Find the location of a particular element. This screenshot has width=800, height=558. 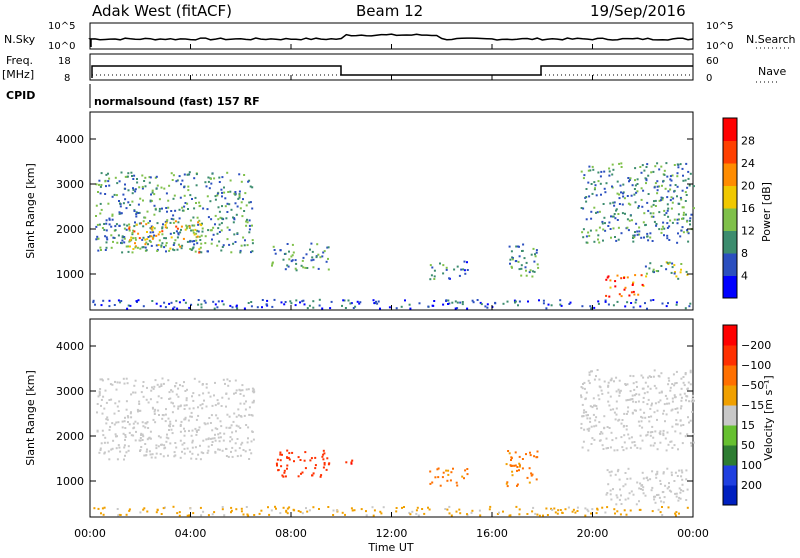

y-tick-label: 1000 is located at coordinates (70, 274).